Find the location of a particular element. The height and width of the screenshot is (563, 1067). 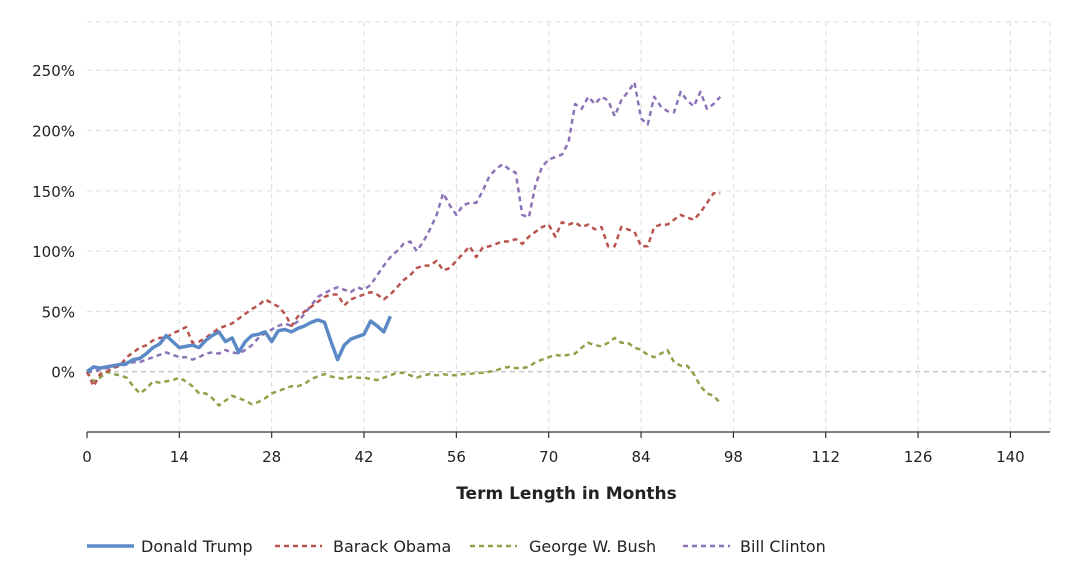

series-line-donald-trump is located at coordinates (239, 344).